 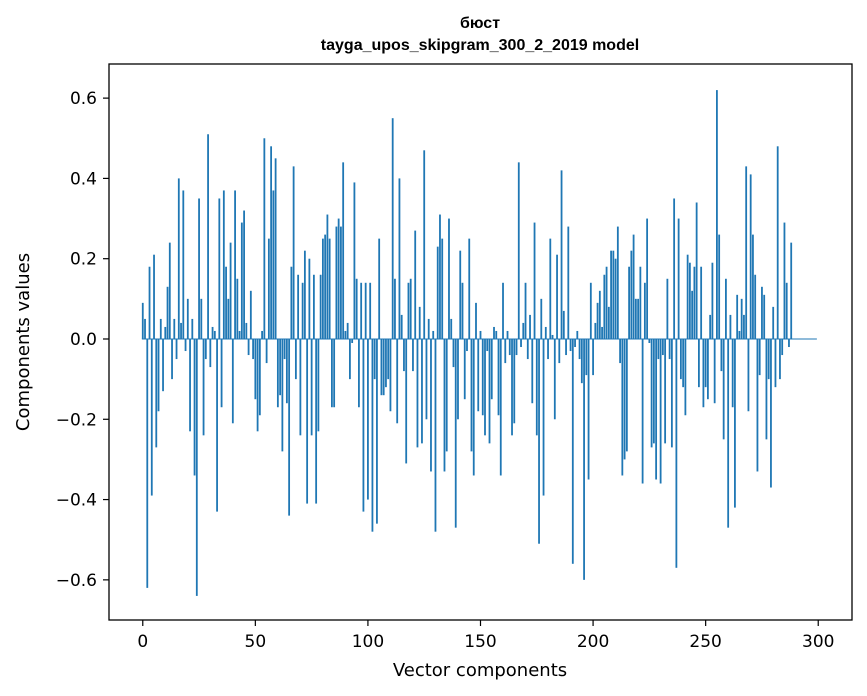 What do you see at coordinates (705, 642) in the screenshot?
I see `x-tick-label: 250` at bounding box center [705, 642].